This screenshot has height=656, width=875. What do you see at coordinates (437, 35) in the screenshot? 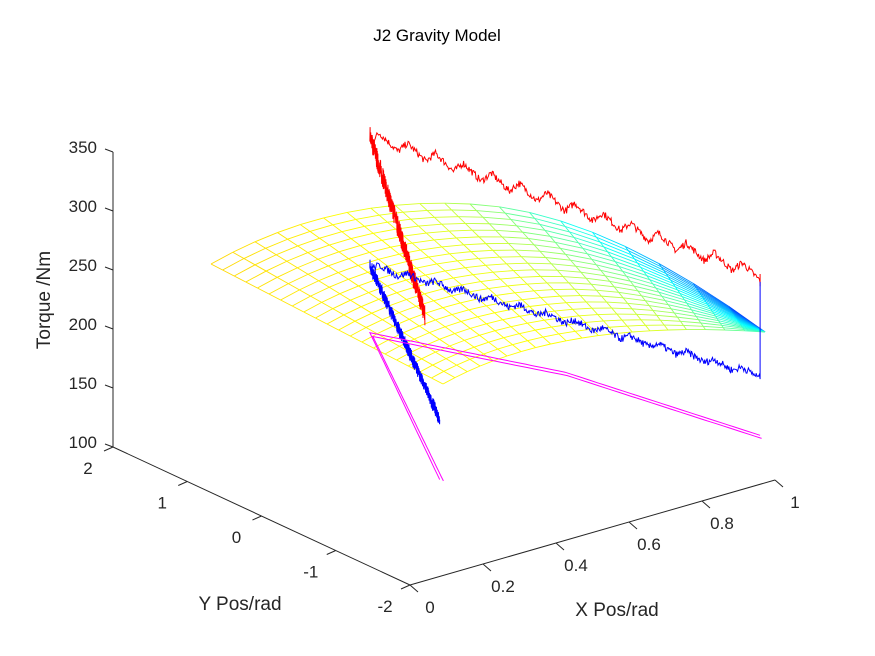
I see `chart-title: J2 Gravity Model` at bounding box center [437, 35].